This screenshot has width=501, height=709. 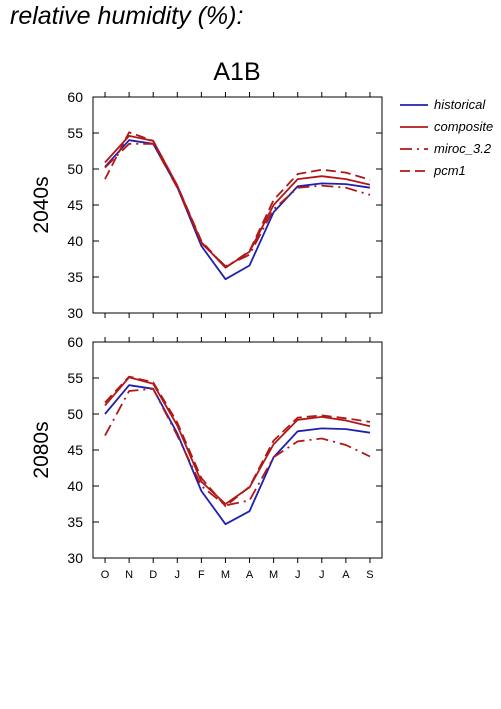 I want to click on chart-title: A1B, so click(x=236, y=72).